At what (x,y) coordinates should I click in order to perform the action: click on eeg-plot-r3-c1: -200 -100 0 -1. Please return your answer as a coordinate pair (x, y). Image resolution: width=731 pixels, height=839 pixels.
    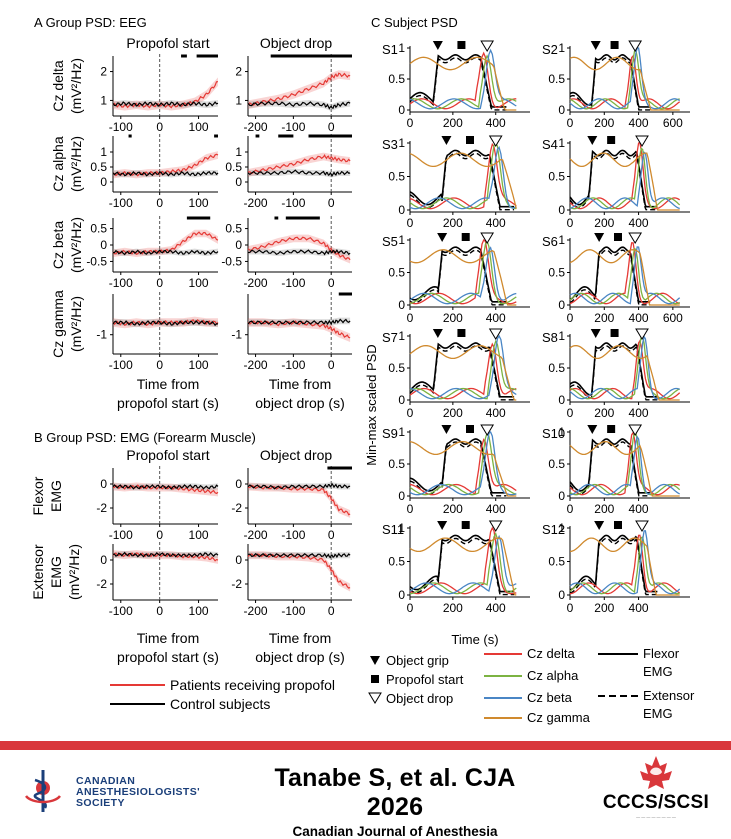
    Looking at the image, I should click on (291, 332).